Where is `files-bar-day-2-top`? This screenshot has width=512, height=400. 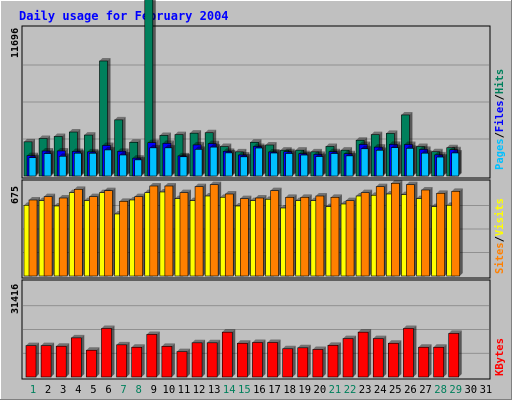 files-bar-day-2-top is located at coordinates (48, 150).